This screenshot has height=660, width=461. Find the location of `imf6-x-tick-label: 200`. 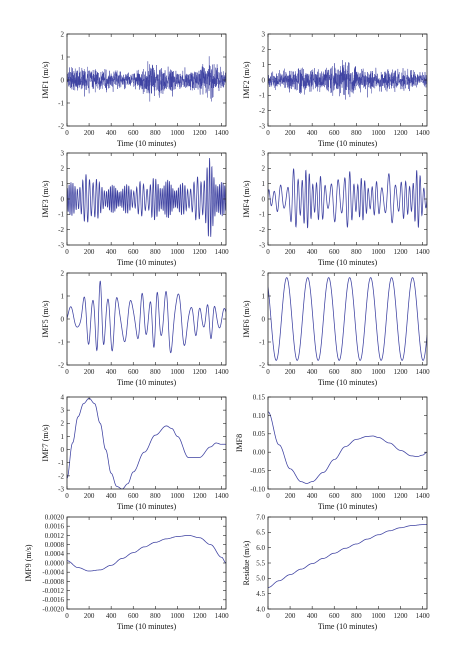

imf6-x-tick-label: 200 is located at coordinates (290, 372).